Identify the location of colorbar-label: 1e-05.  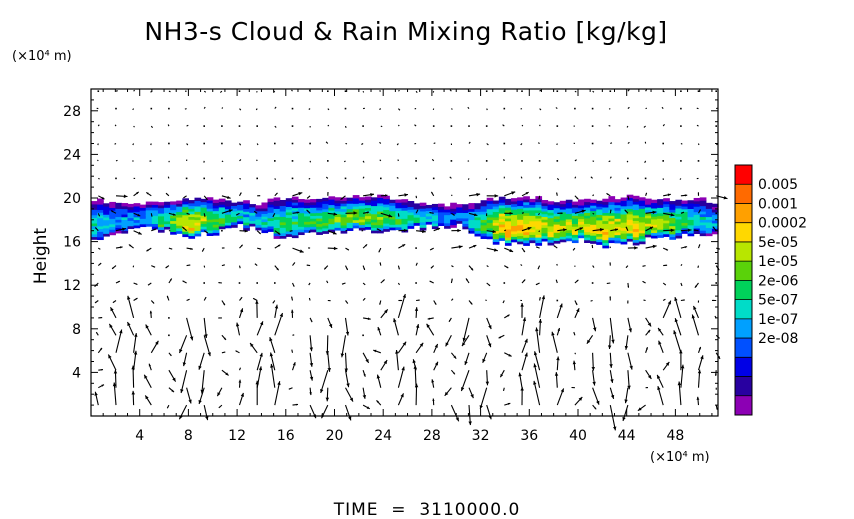
(778, 262).